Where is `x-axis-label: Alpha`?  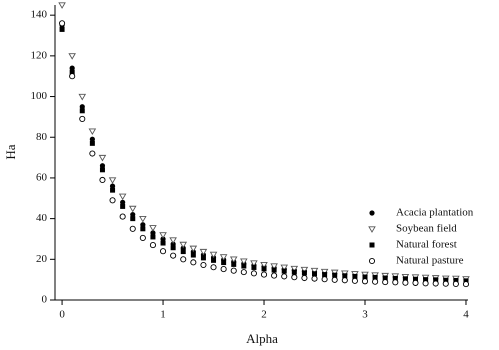 x-axis-label: Alpha is located at coordinates (262, 338).